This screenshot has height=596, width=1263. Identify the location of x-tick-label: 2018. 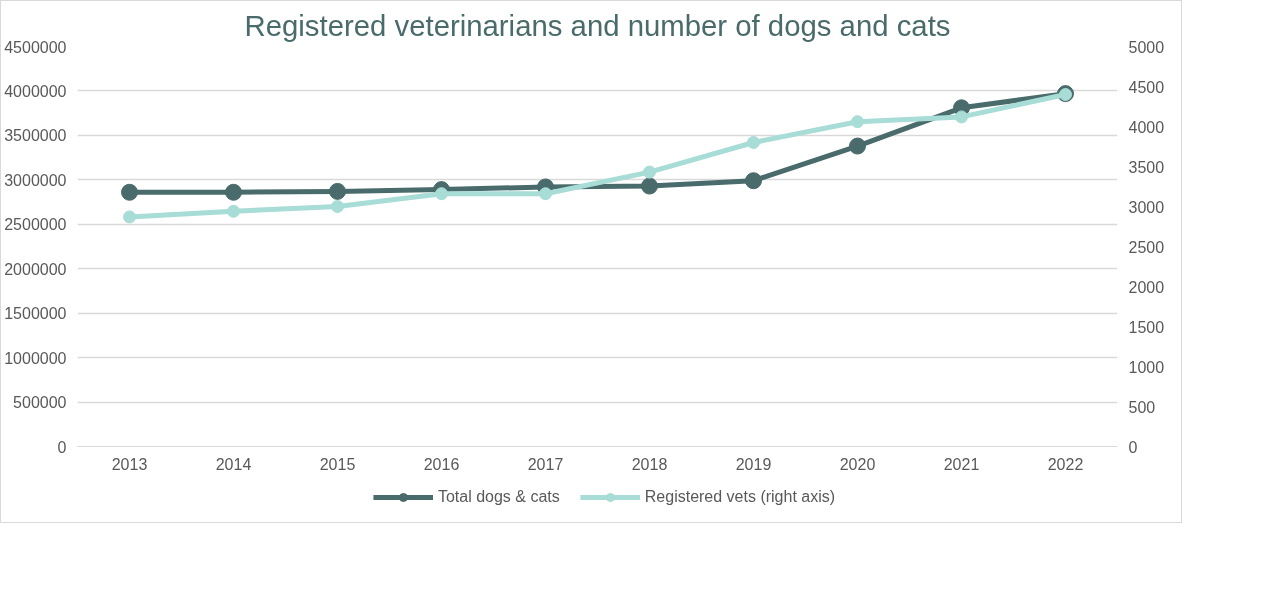
(649, 464).